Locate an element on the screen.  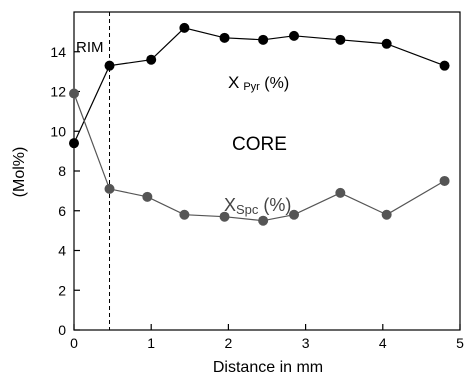
y-tick-label: 14 is located at coordinates (58, 52).